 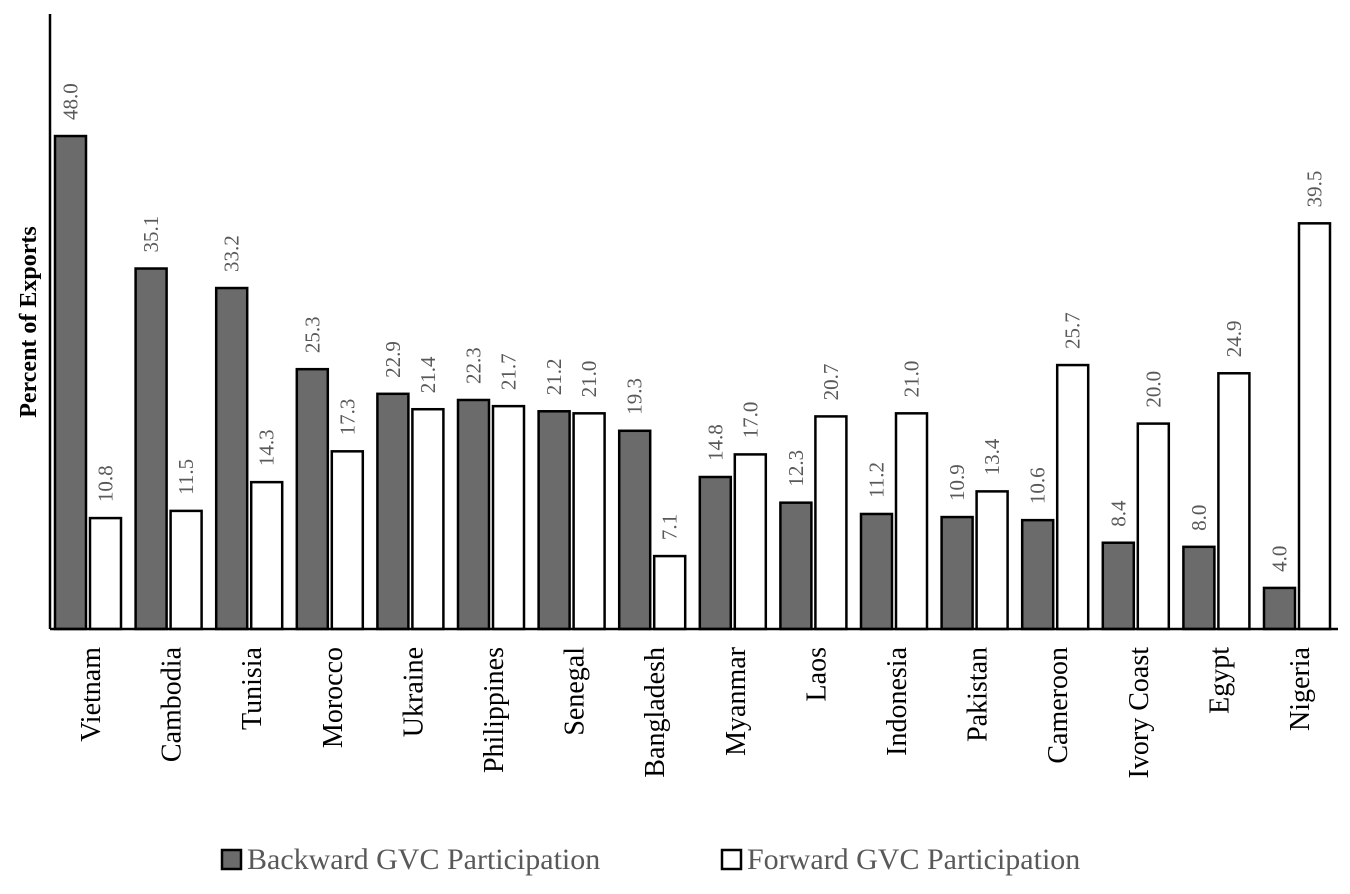 I want to click on x-tick-label-senegal: Senegal, so click(x=575, y=691).